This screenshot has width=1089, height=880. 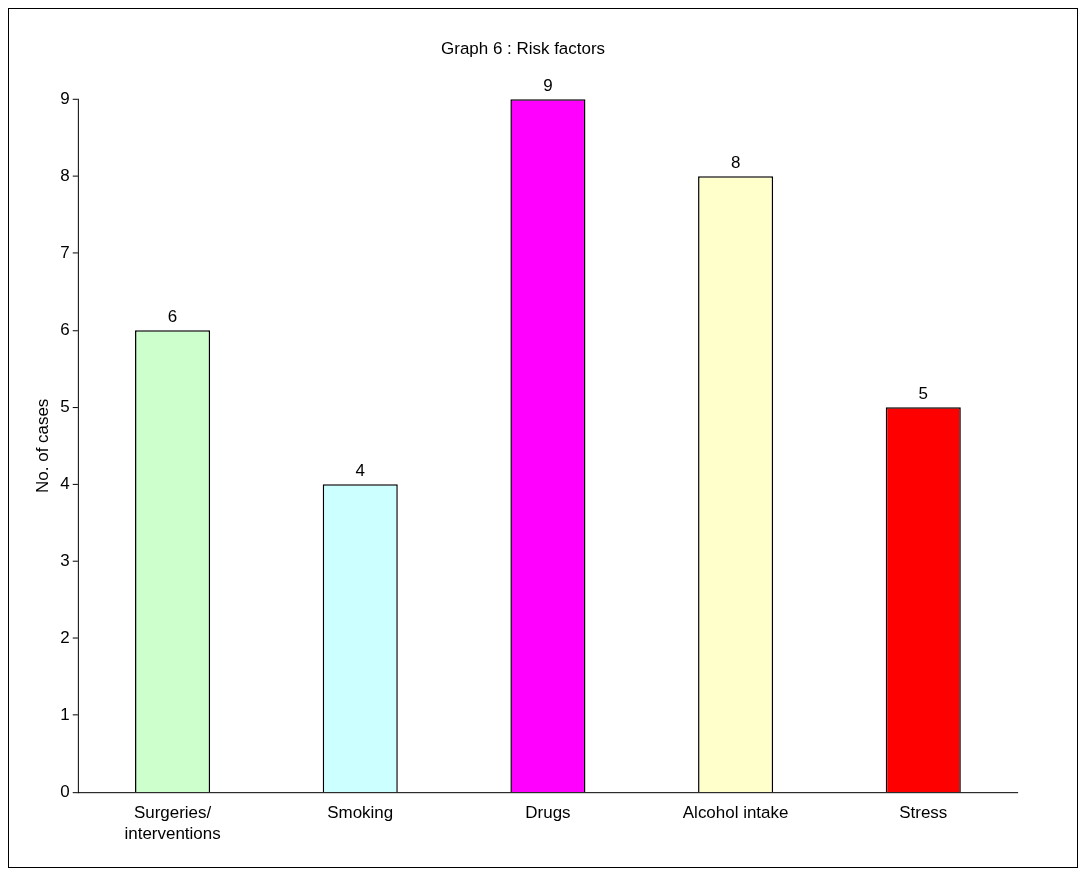 I want to click on y-tick-label: 1, so click(x=65, y=715).